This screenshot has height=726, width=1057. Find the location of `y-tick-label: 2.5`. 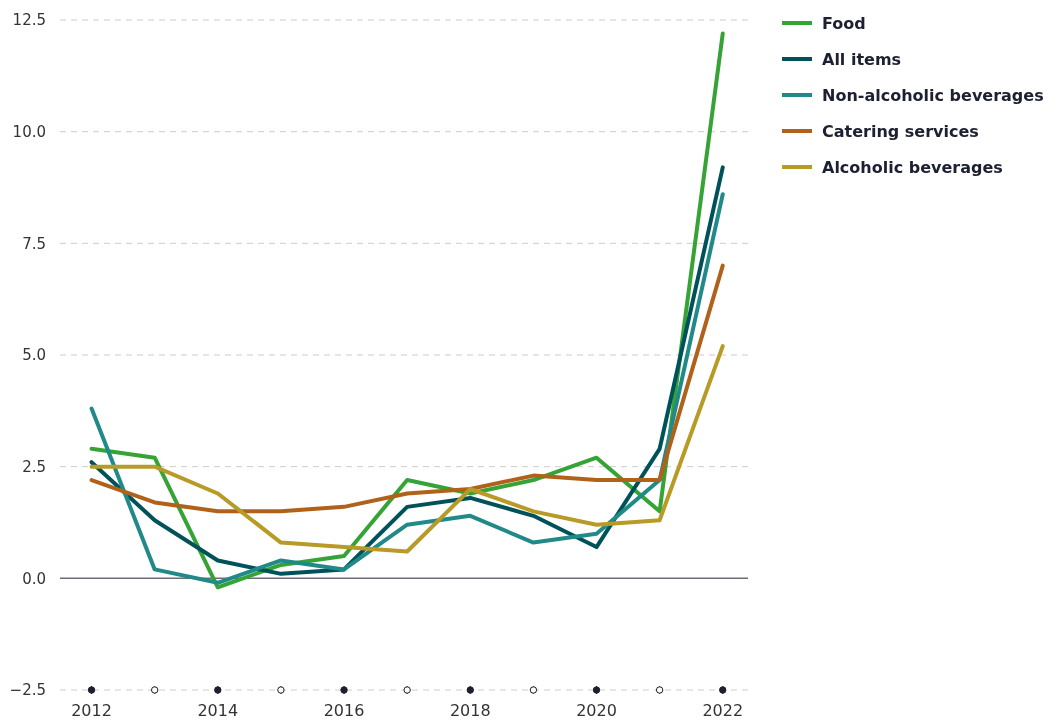

y-tick-label: 2.5 is located at coordinates (34, 466).